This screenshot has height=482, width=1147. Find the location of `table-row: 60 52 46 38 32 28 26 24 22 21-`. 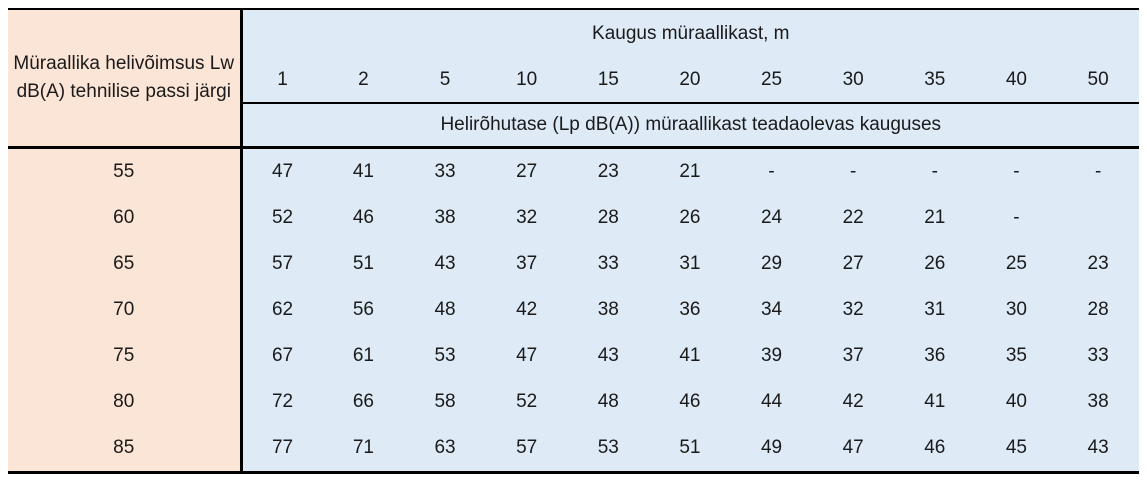

table-row: 60 52 46 38 32 28 26 24 22 21- is located at coordinates (573, 218).